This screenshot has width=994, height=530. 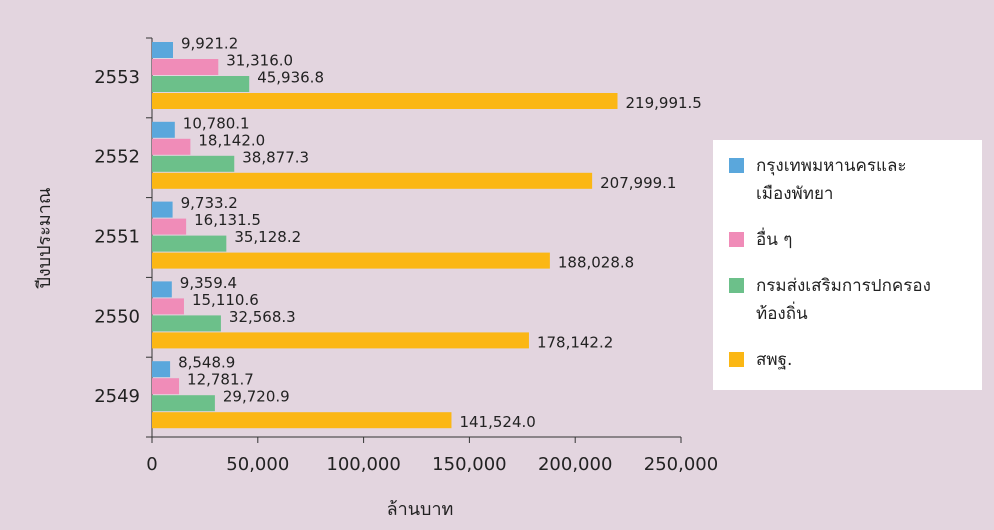 I want to click on data-label: 45,936.8, so click(x=290, y=78).